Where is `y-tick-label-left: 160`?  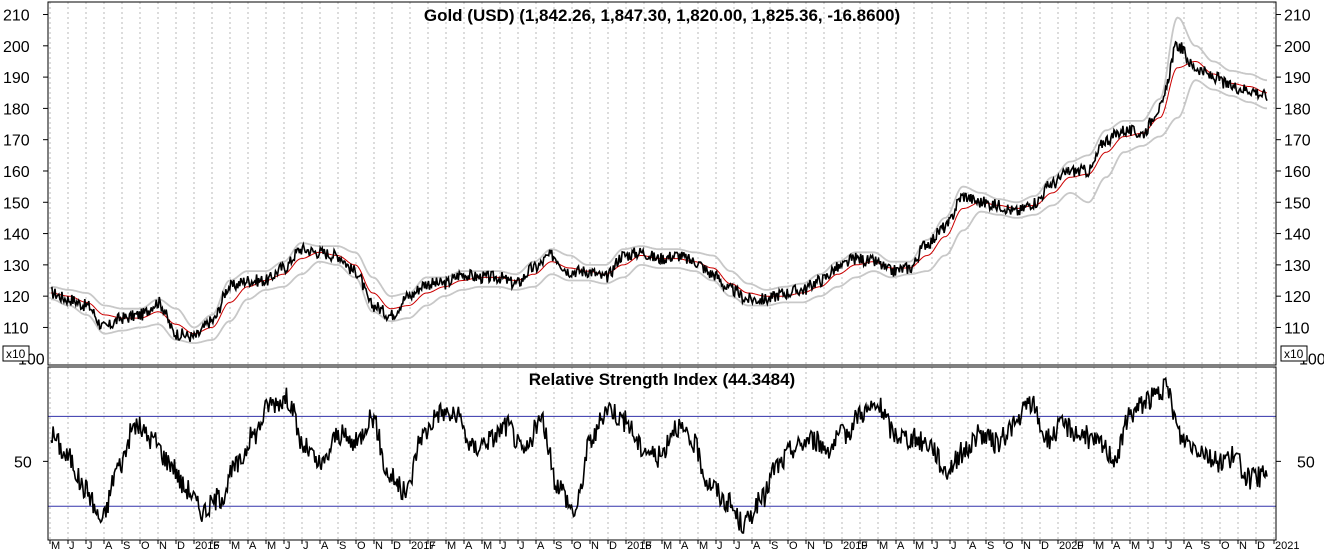
y-tick-label-left: 160 is located at coordinates (16, 172).